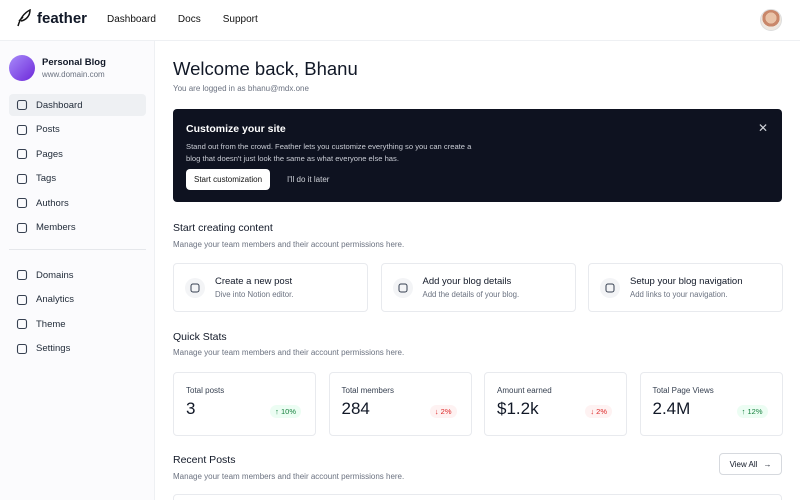 Image resolution: width=800 pixels, height=500 pixels. I want to click on arrow-icon: →, so click(767, 464).